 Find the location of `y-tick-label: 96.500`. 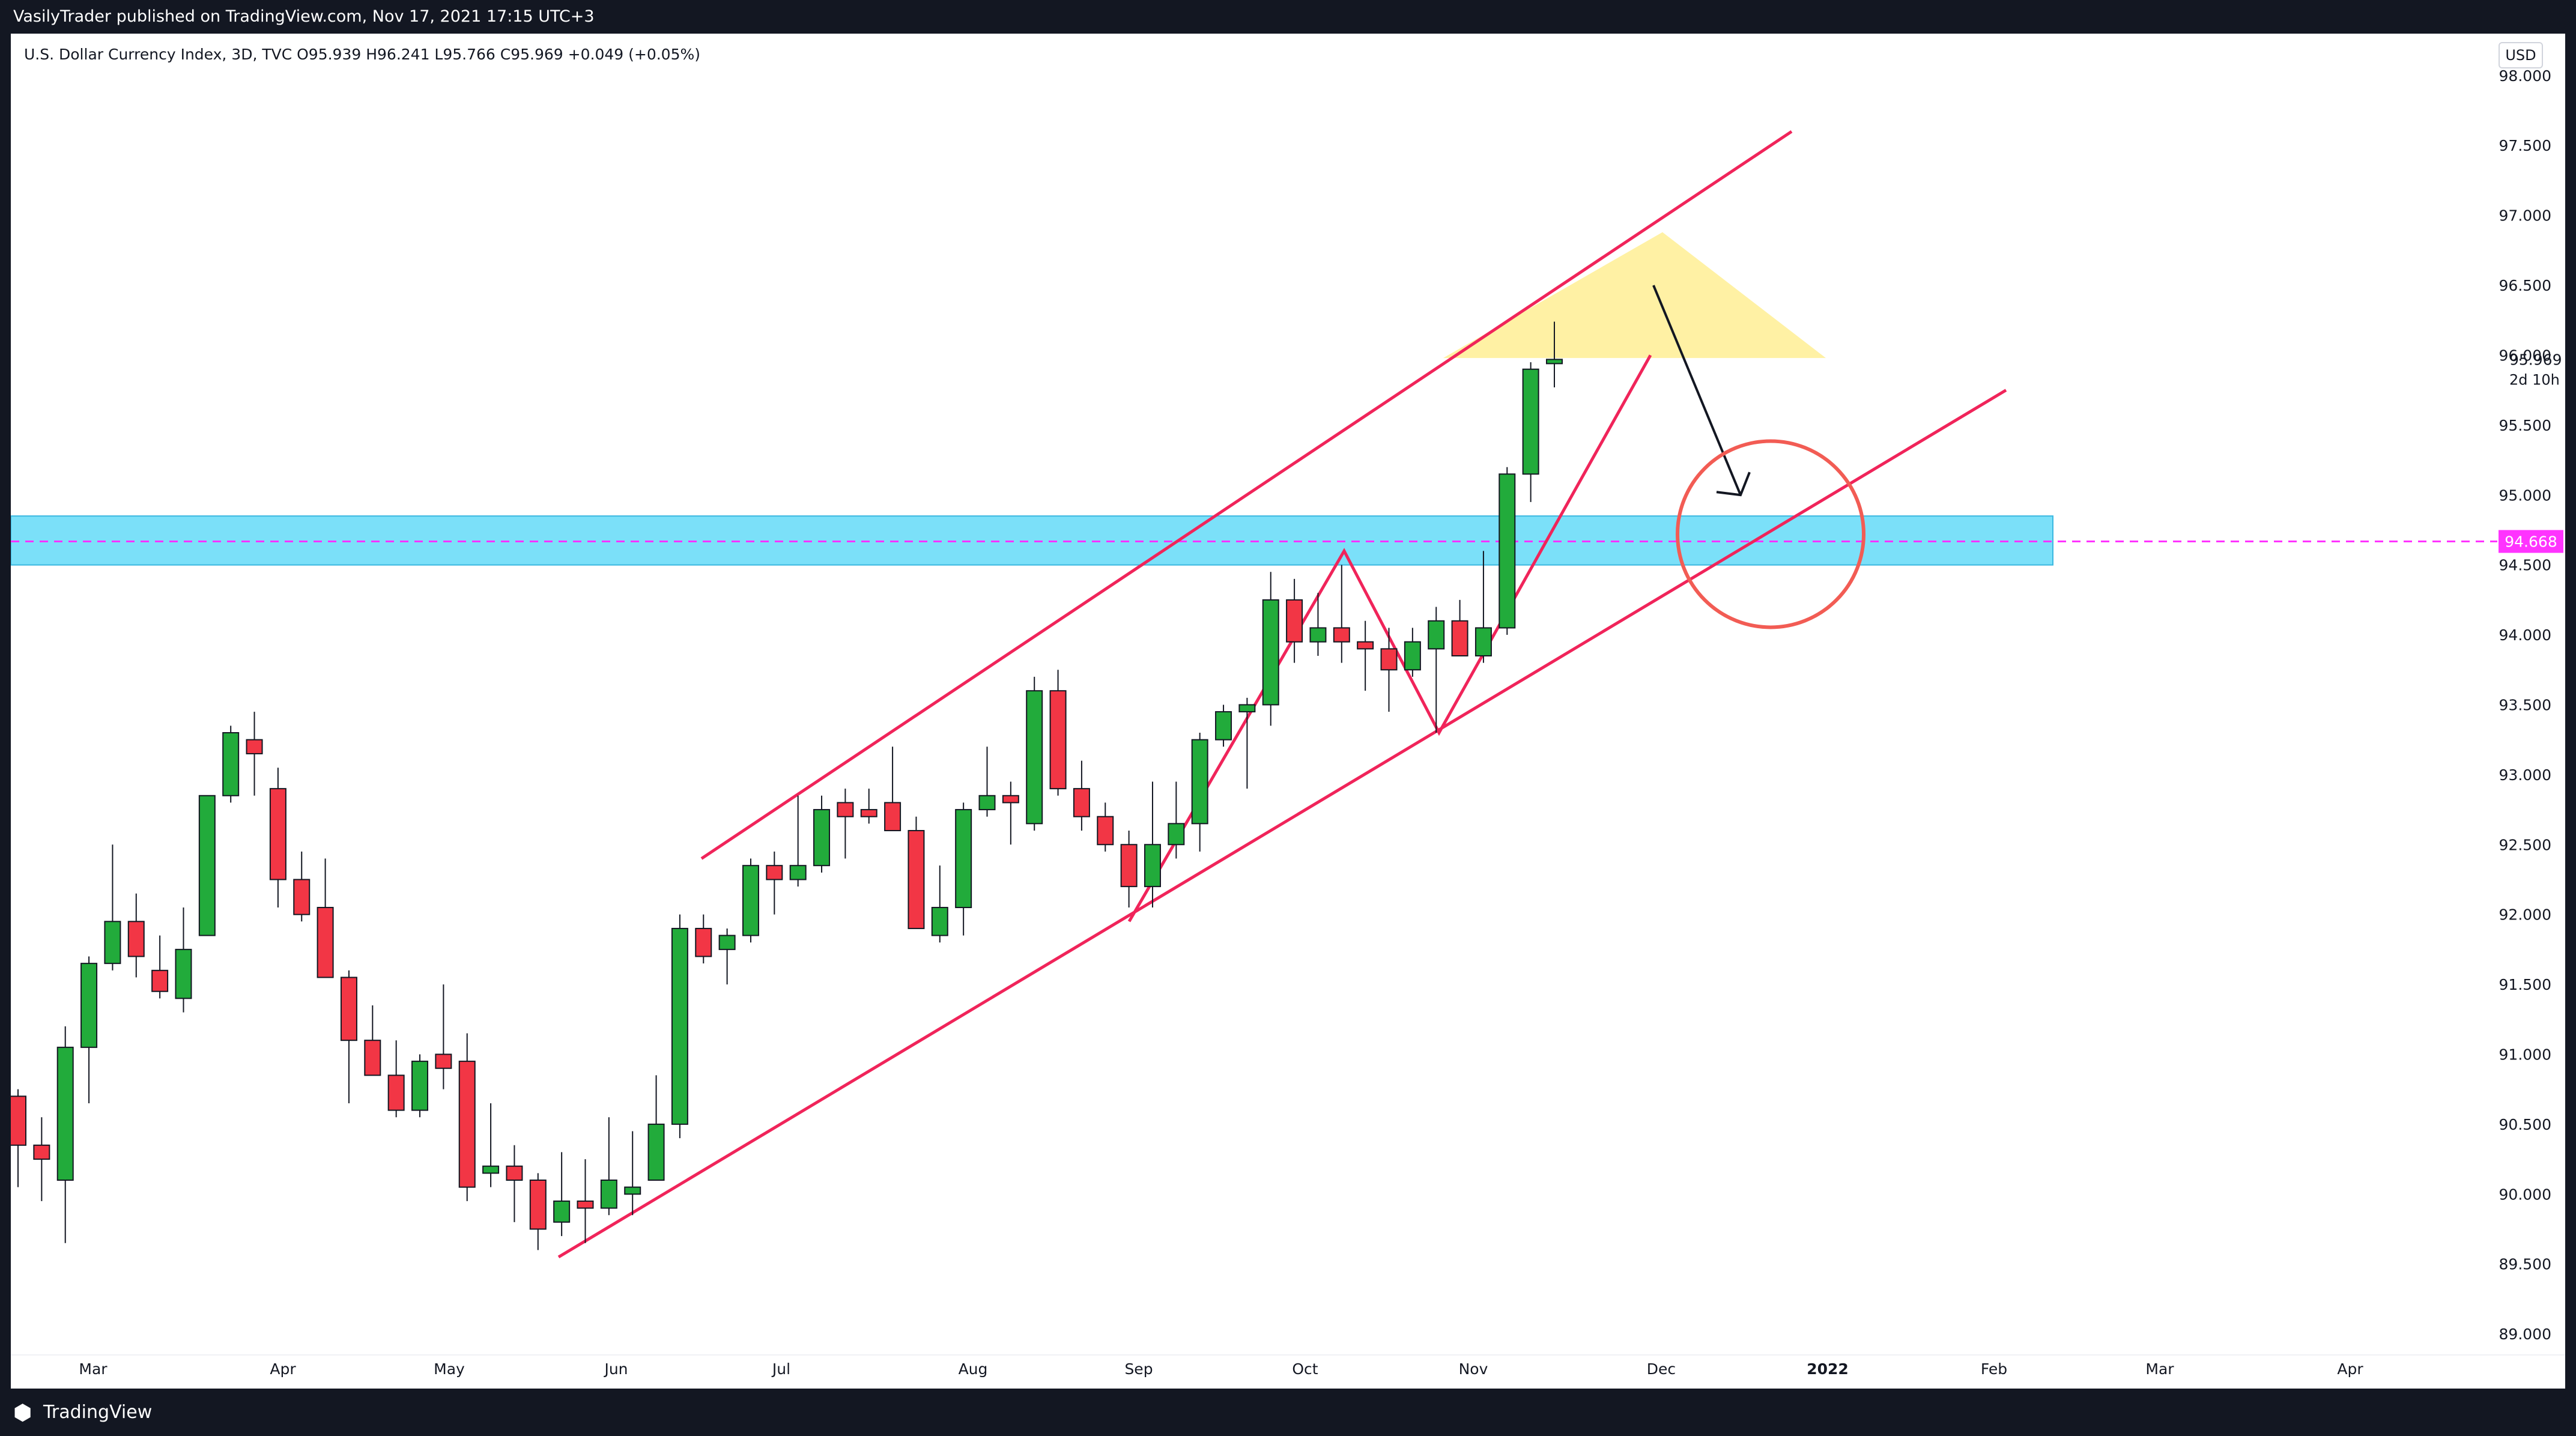

y-tick-label: 96.500 is located at coordinates (2525, 285).